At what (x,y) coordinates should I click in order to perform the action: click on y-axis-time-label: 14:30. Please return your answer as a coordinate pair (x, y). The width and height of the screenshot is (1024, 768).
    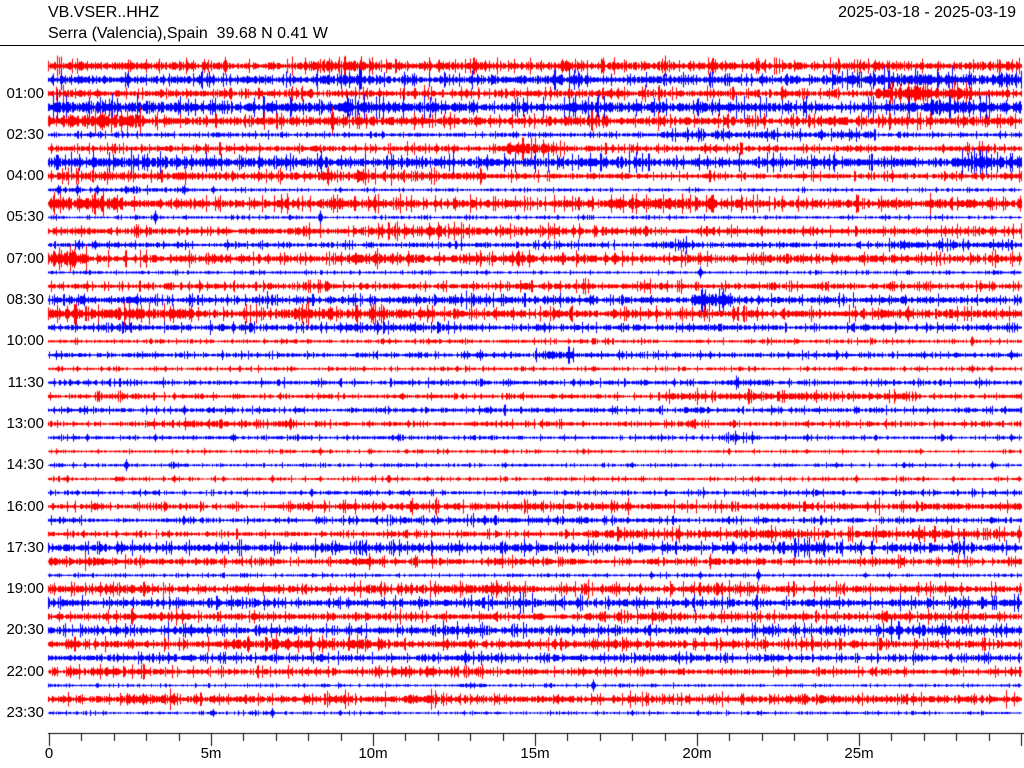
    Looking at the image, I should click on (25, 465).